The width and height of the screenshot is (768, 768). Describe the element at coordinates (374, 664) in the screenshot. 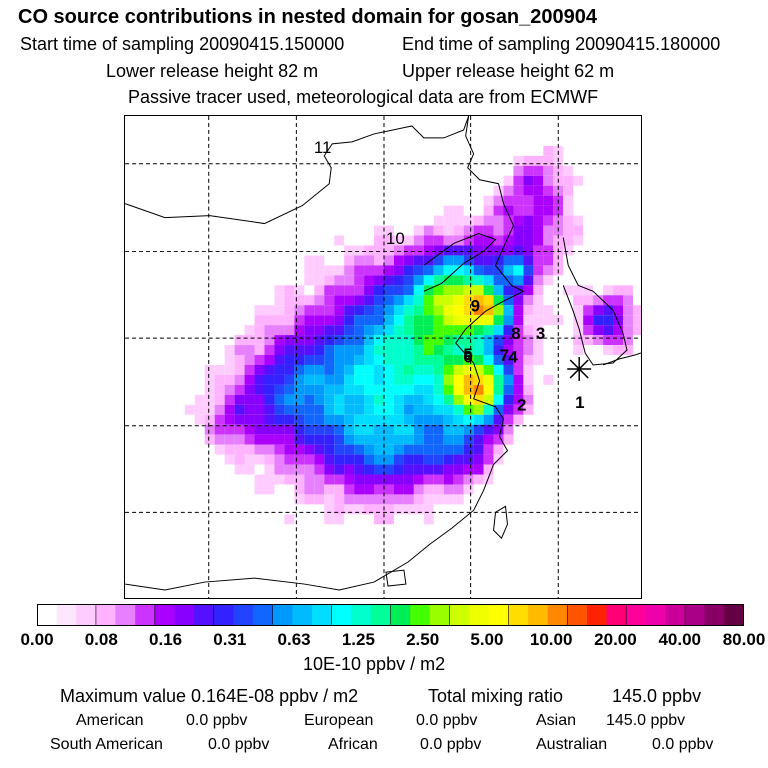

I see `colorbar-unit: 10E-10 ppbv / m2` at that location.